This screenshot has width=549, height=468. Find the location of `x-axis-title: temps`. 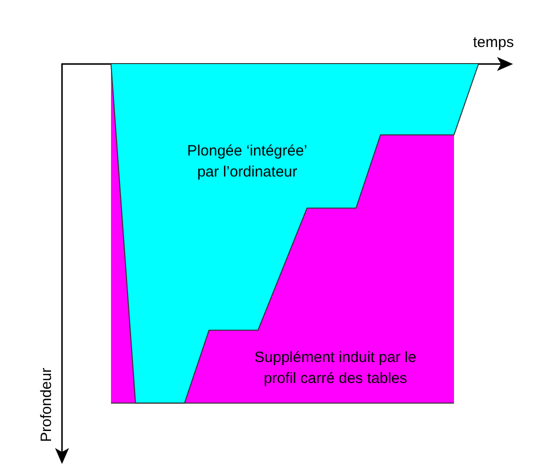

x-axis-title: temps is located at coordinates (493, 42).